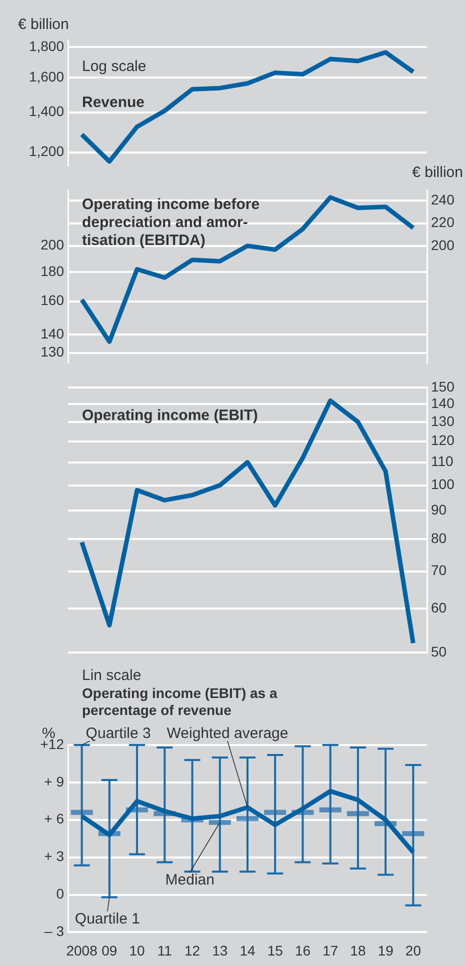 The height and width of the screenshot is (965, 465). What do you see at coordinates (54, 931) in the screenshot?
I see `y-tick-label: – 3` at bounding box center [54, 931].